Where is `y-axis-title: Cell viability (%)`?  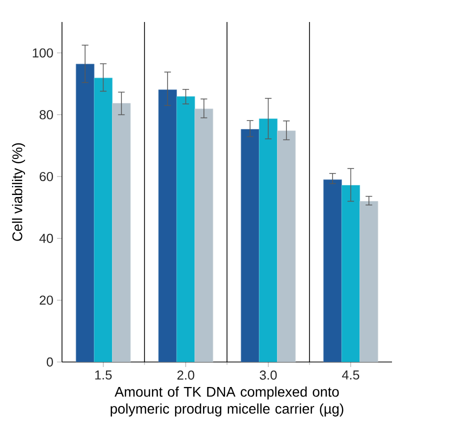 y-axis-title: Cell viability (%) is located at coordinates (19, 192).